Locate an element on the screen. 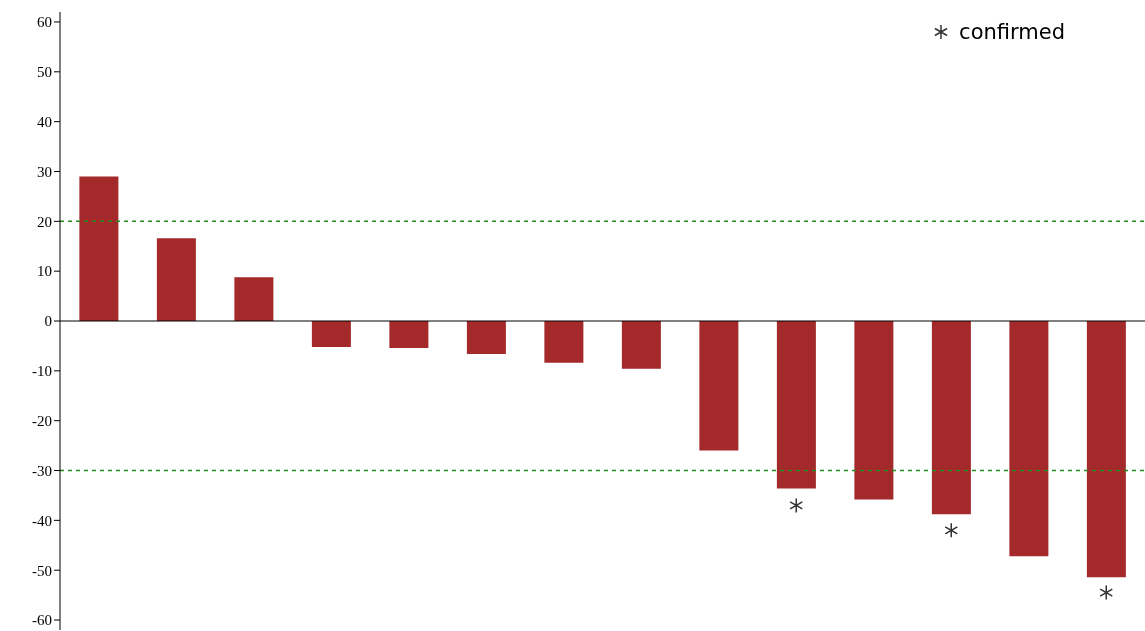  y-tick-label: -10 is located at coordinates (42, 371).